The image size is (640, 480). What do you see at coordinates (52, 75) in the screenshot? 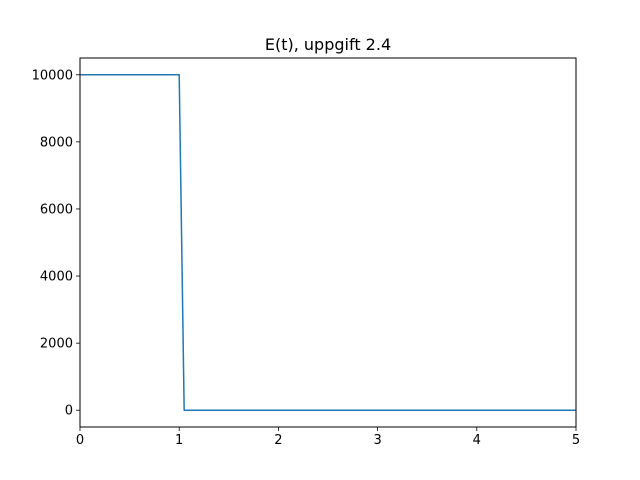
I see `y-tick-label: 10000` at bounding box center [52, 75].